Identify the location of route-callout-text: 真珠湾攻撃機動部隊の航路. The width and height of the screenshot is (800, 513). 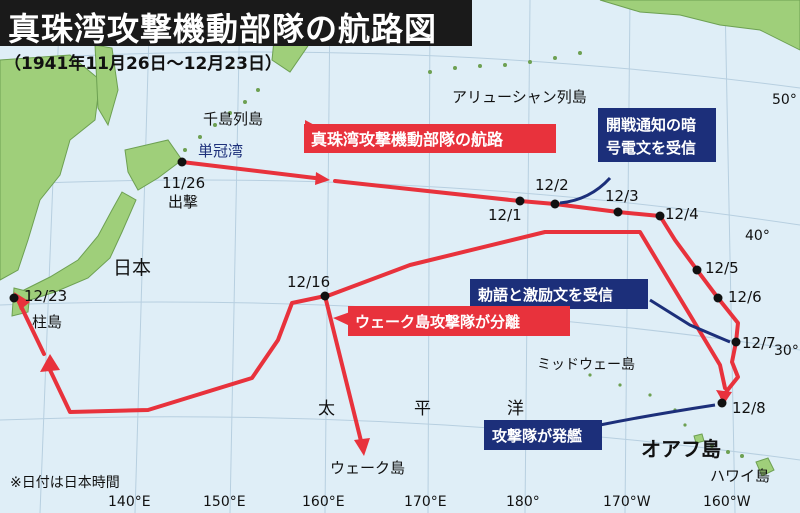
(407, 139).